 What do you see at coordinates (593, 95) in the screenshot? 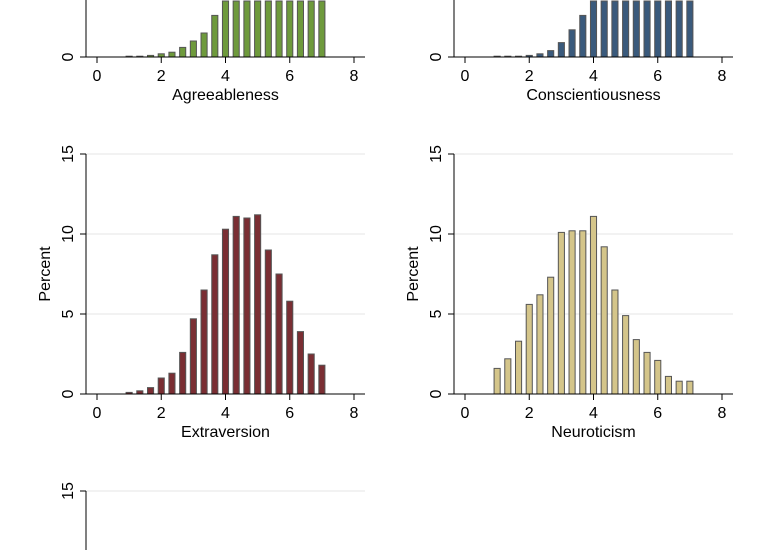
I see `x-axis-label: Conscientiousness` at bounding box center [593, 95].